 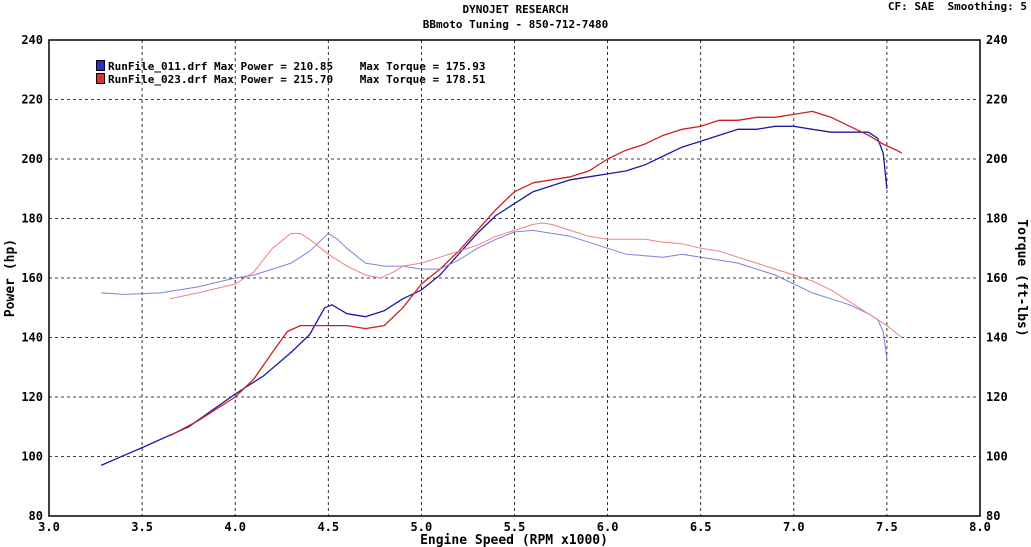 What do you see at coordinates (515, 24) in the screenshot?
I see `chart-subtitle: BBmoto Tuning - 850-712-7480` at bounding box center [515, 24].